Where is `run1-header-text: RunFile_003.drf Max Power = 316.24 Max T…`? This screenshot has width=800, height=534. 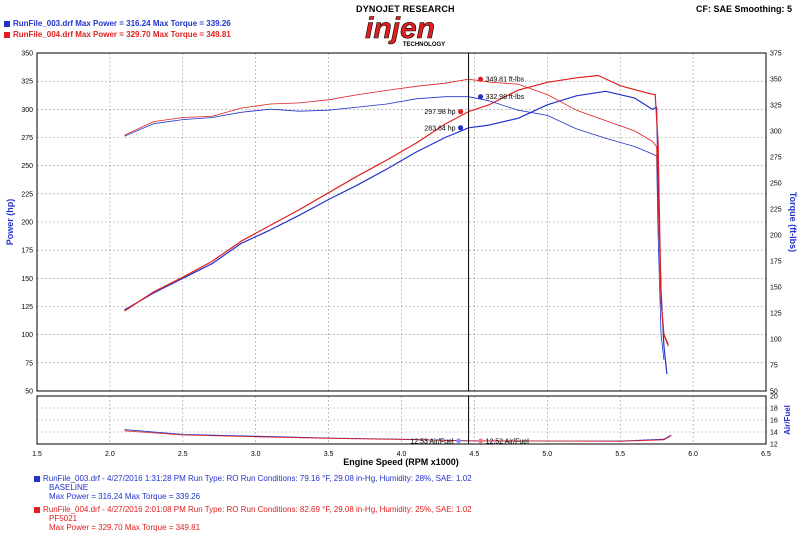 run1-header-text: RunFile_003.drf Max Power = 316.24 Max T… is located at coordinates (122, 23).